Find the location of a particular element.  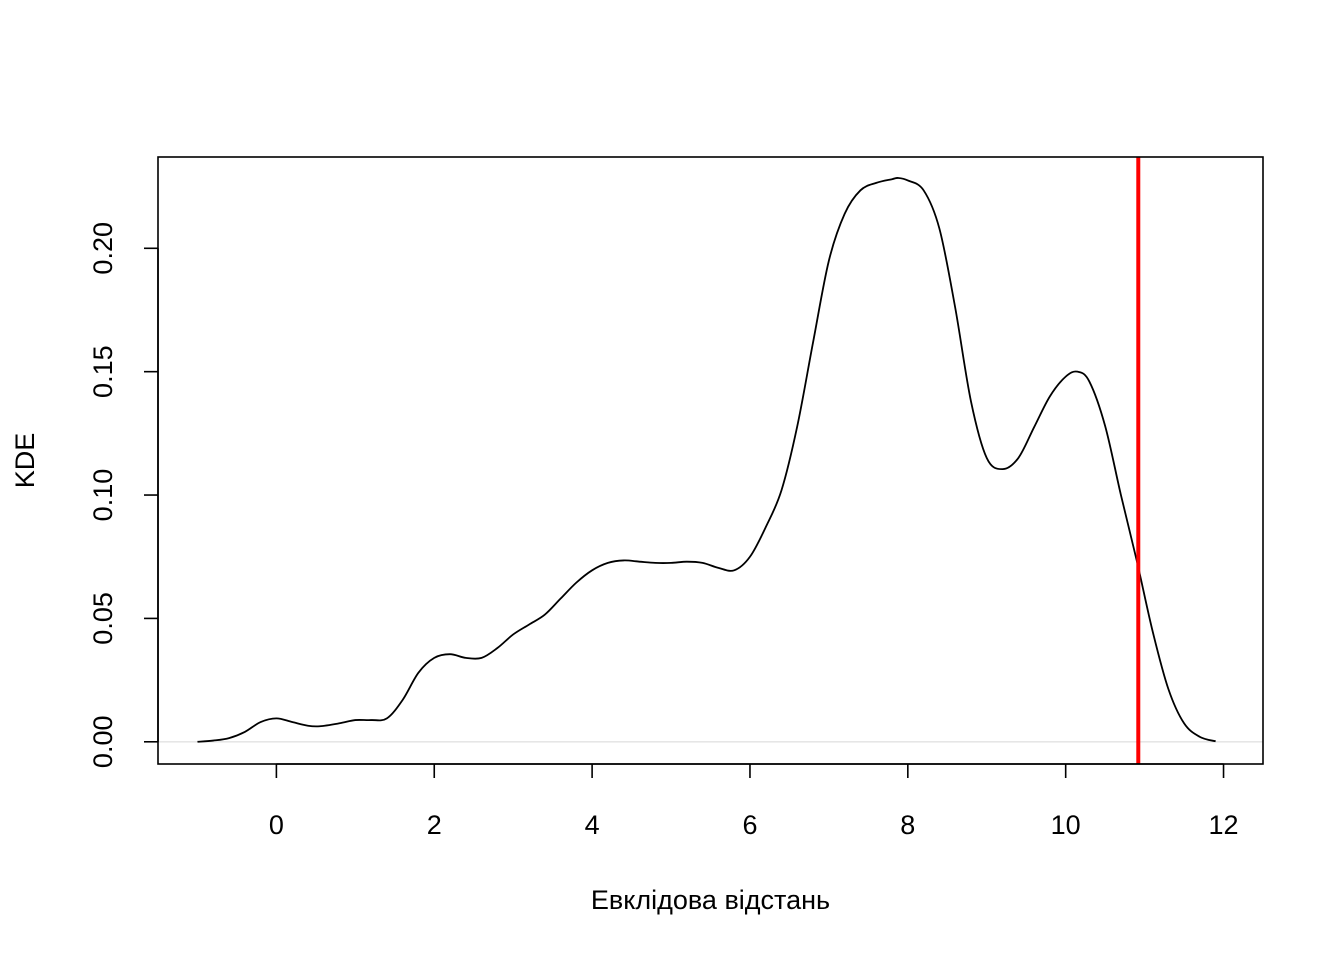

x-tick-label: 12 is located at coordinates (1224, 825).